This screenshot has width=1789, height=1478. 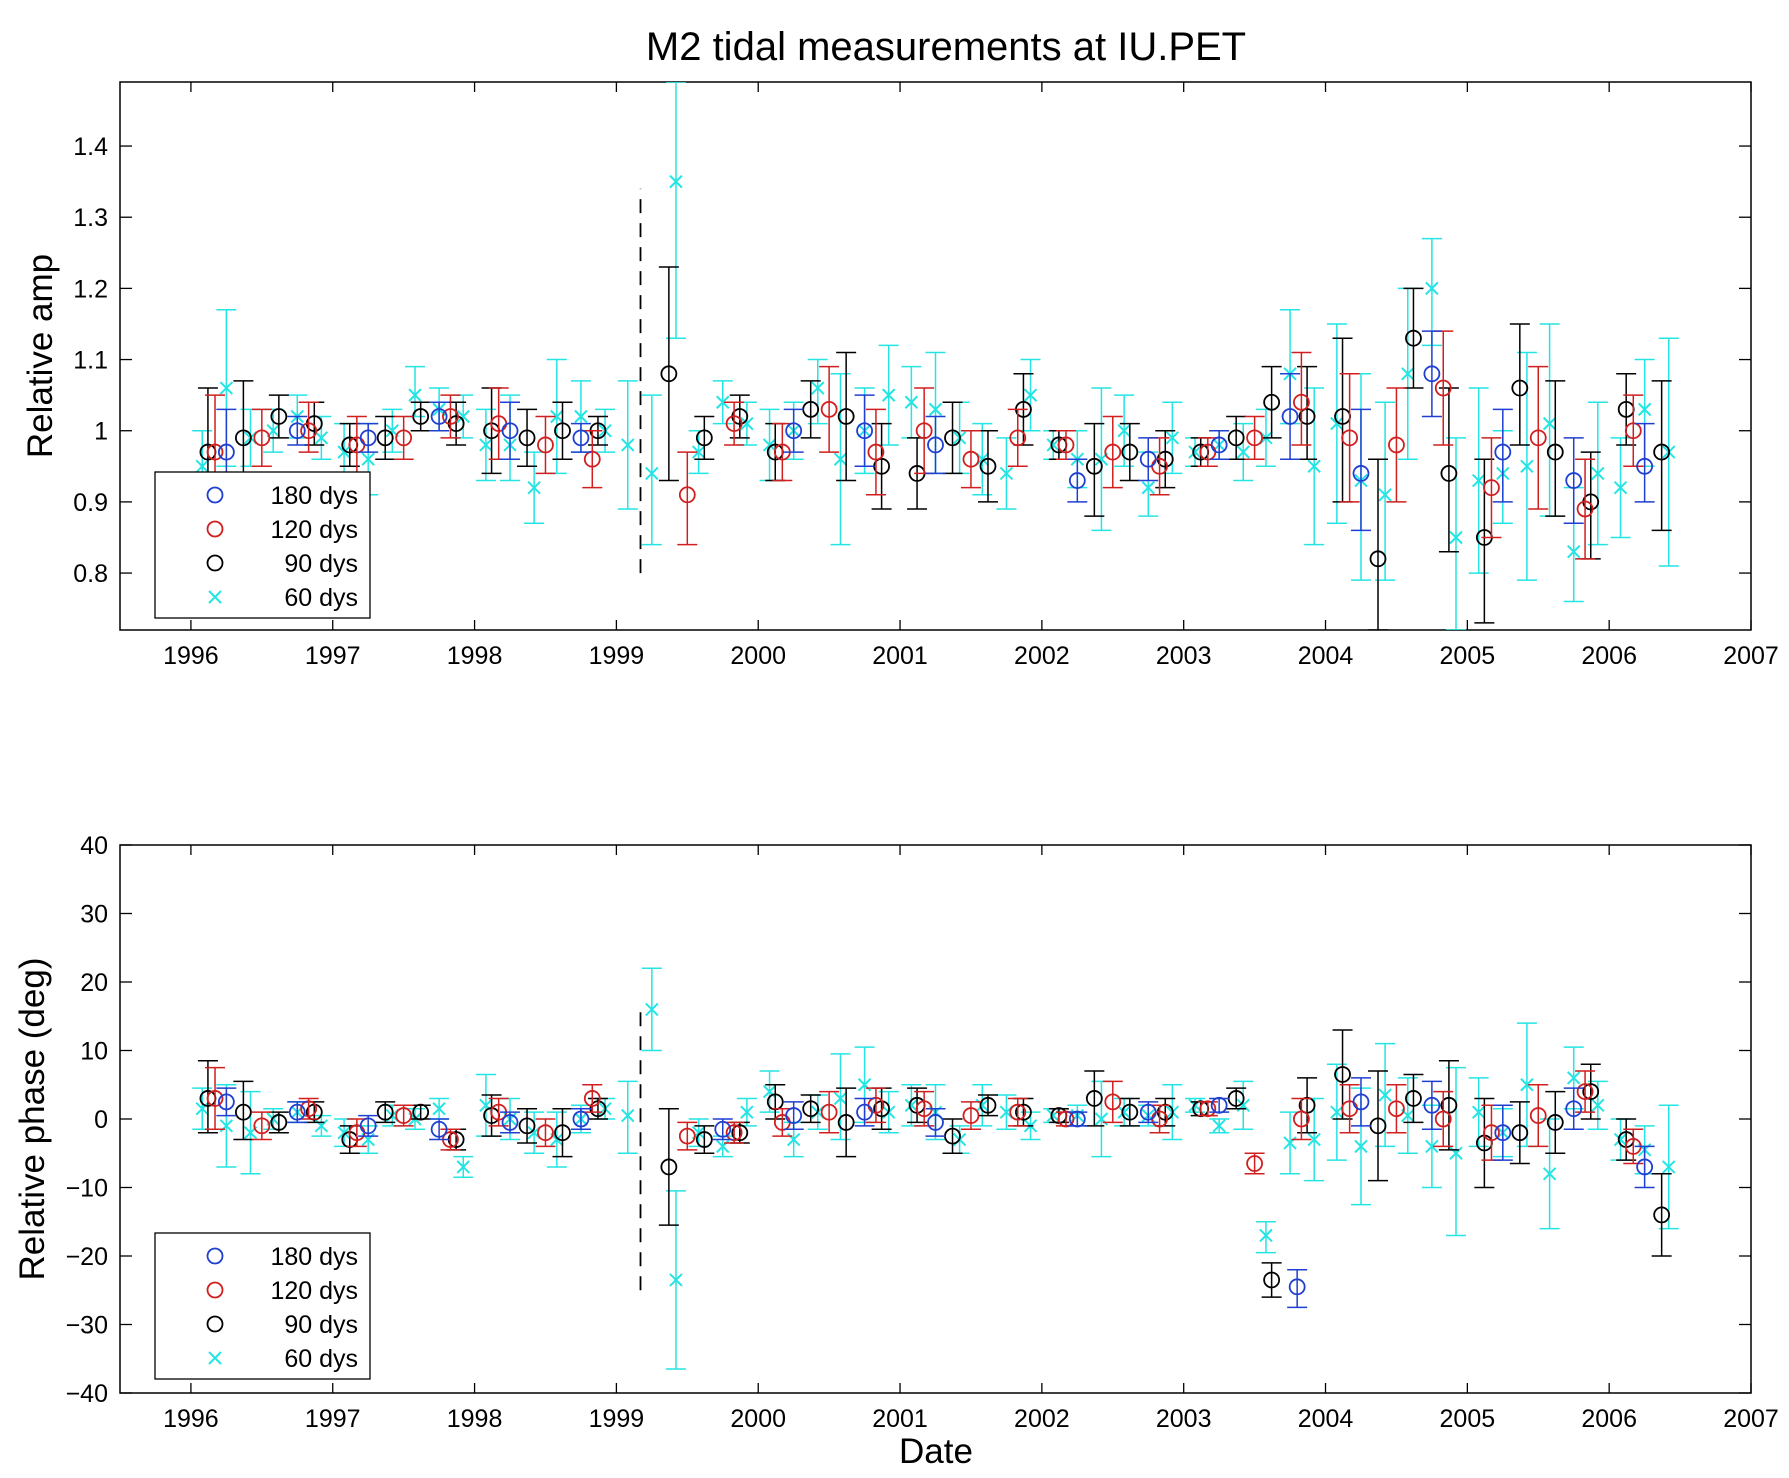 What do you see at coordinates (475, 656) in the screenshot?
I see `x-tick-label: 1998` at bounding box center [475, 656].